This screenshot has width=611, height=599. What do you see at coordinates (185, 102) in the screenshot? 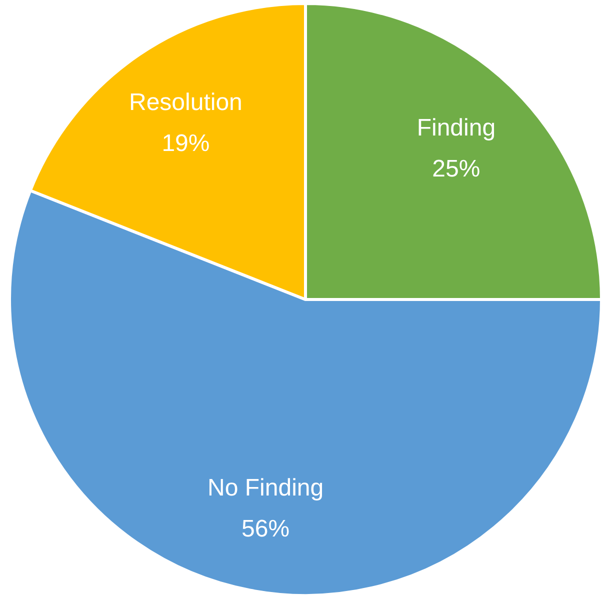
I see `slice-label: Resolution` at bounding box center [185, 102].